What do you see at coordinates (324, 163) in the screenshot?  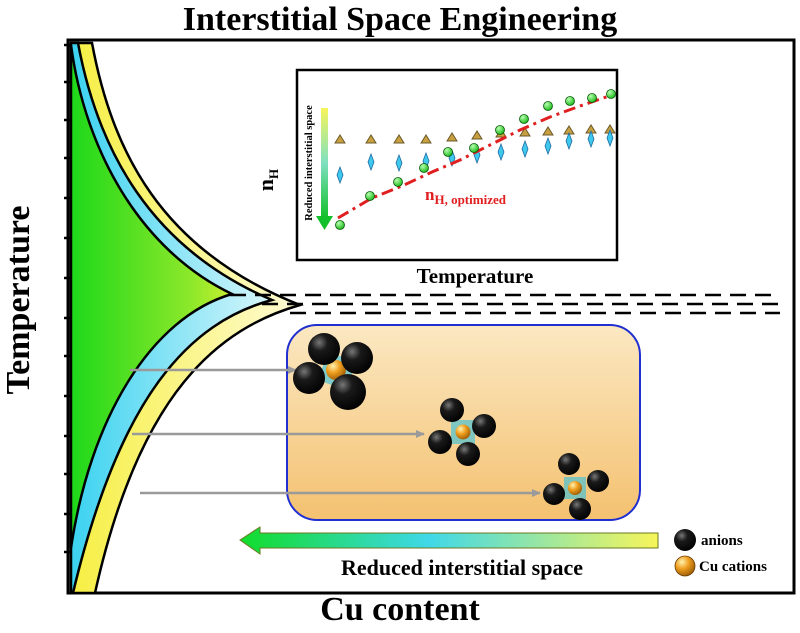 I see `inset-arrow-shaft` at bounding box center [324, 163].